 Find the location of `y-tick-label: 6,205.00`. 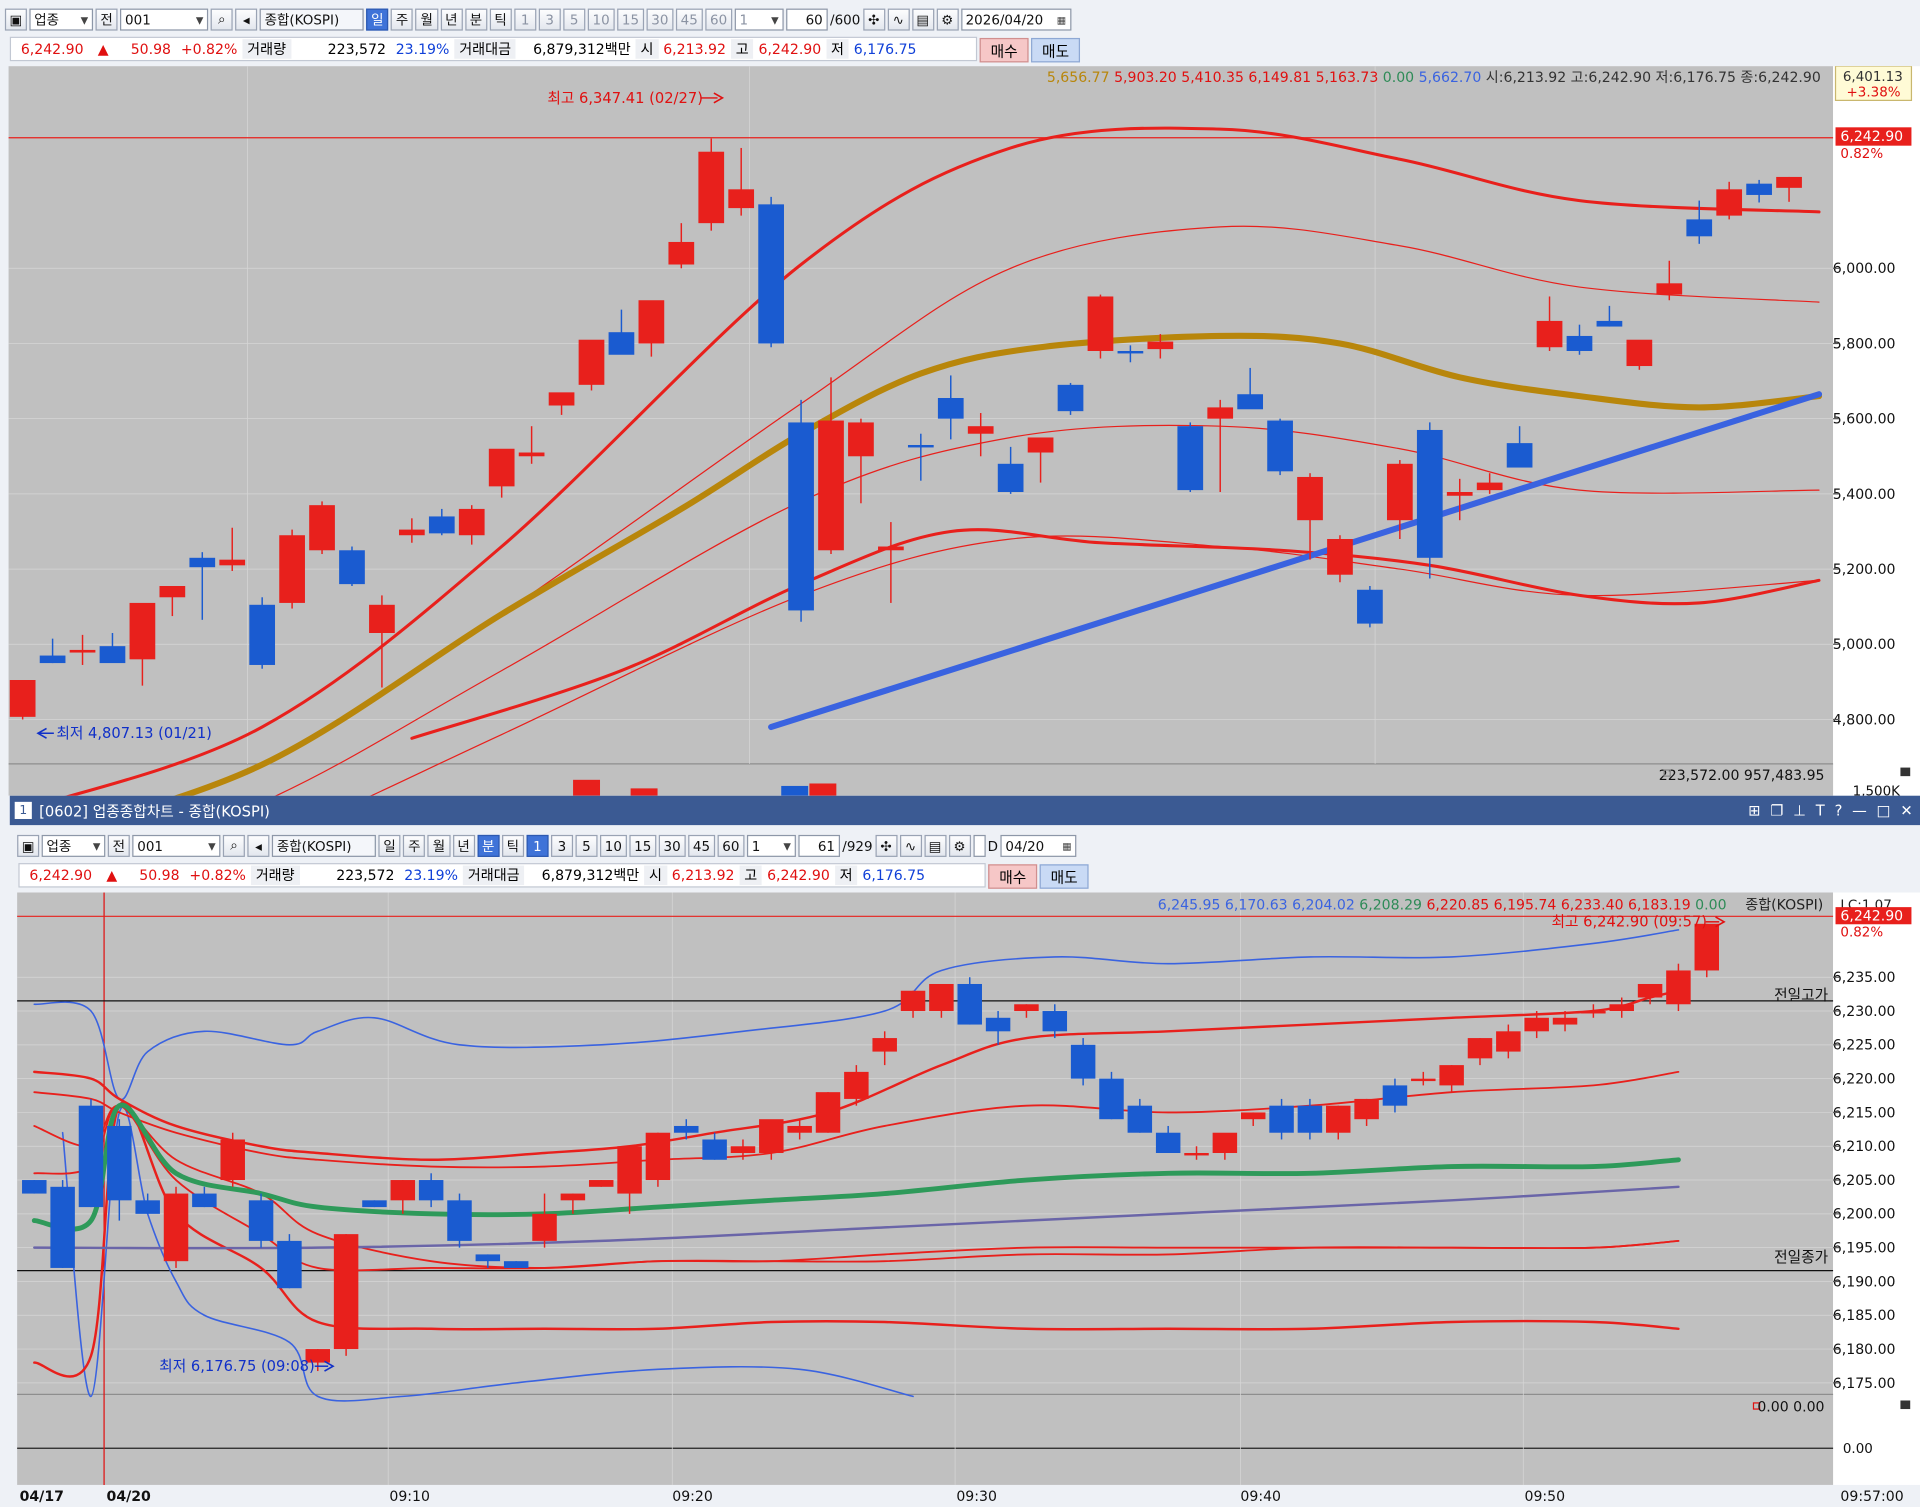

y-tick-label: 6,205.00 is located at coordinates (1864, 1181).